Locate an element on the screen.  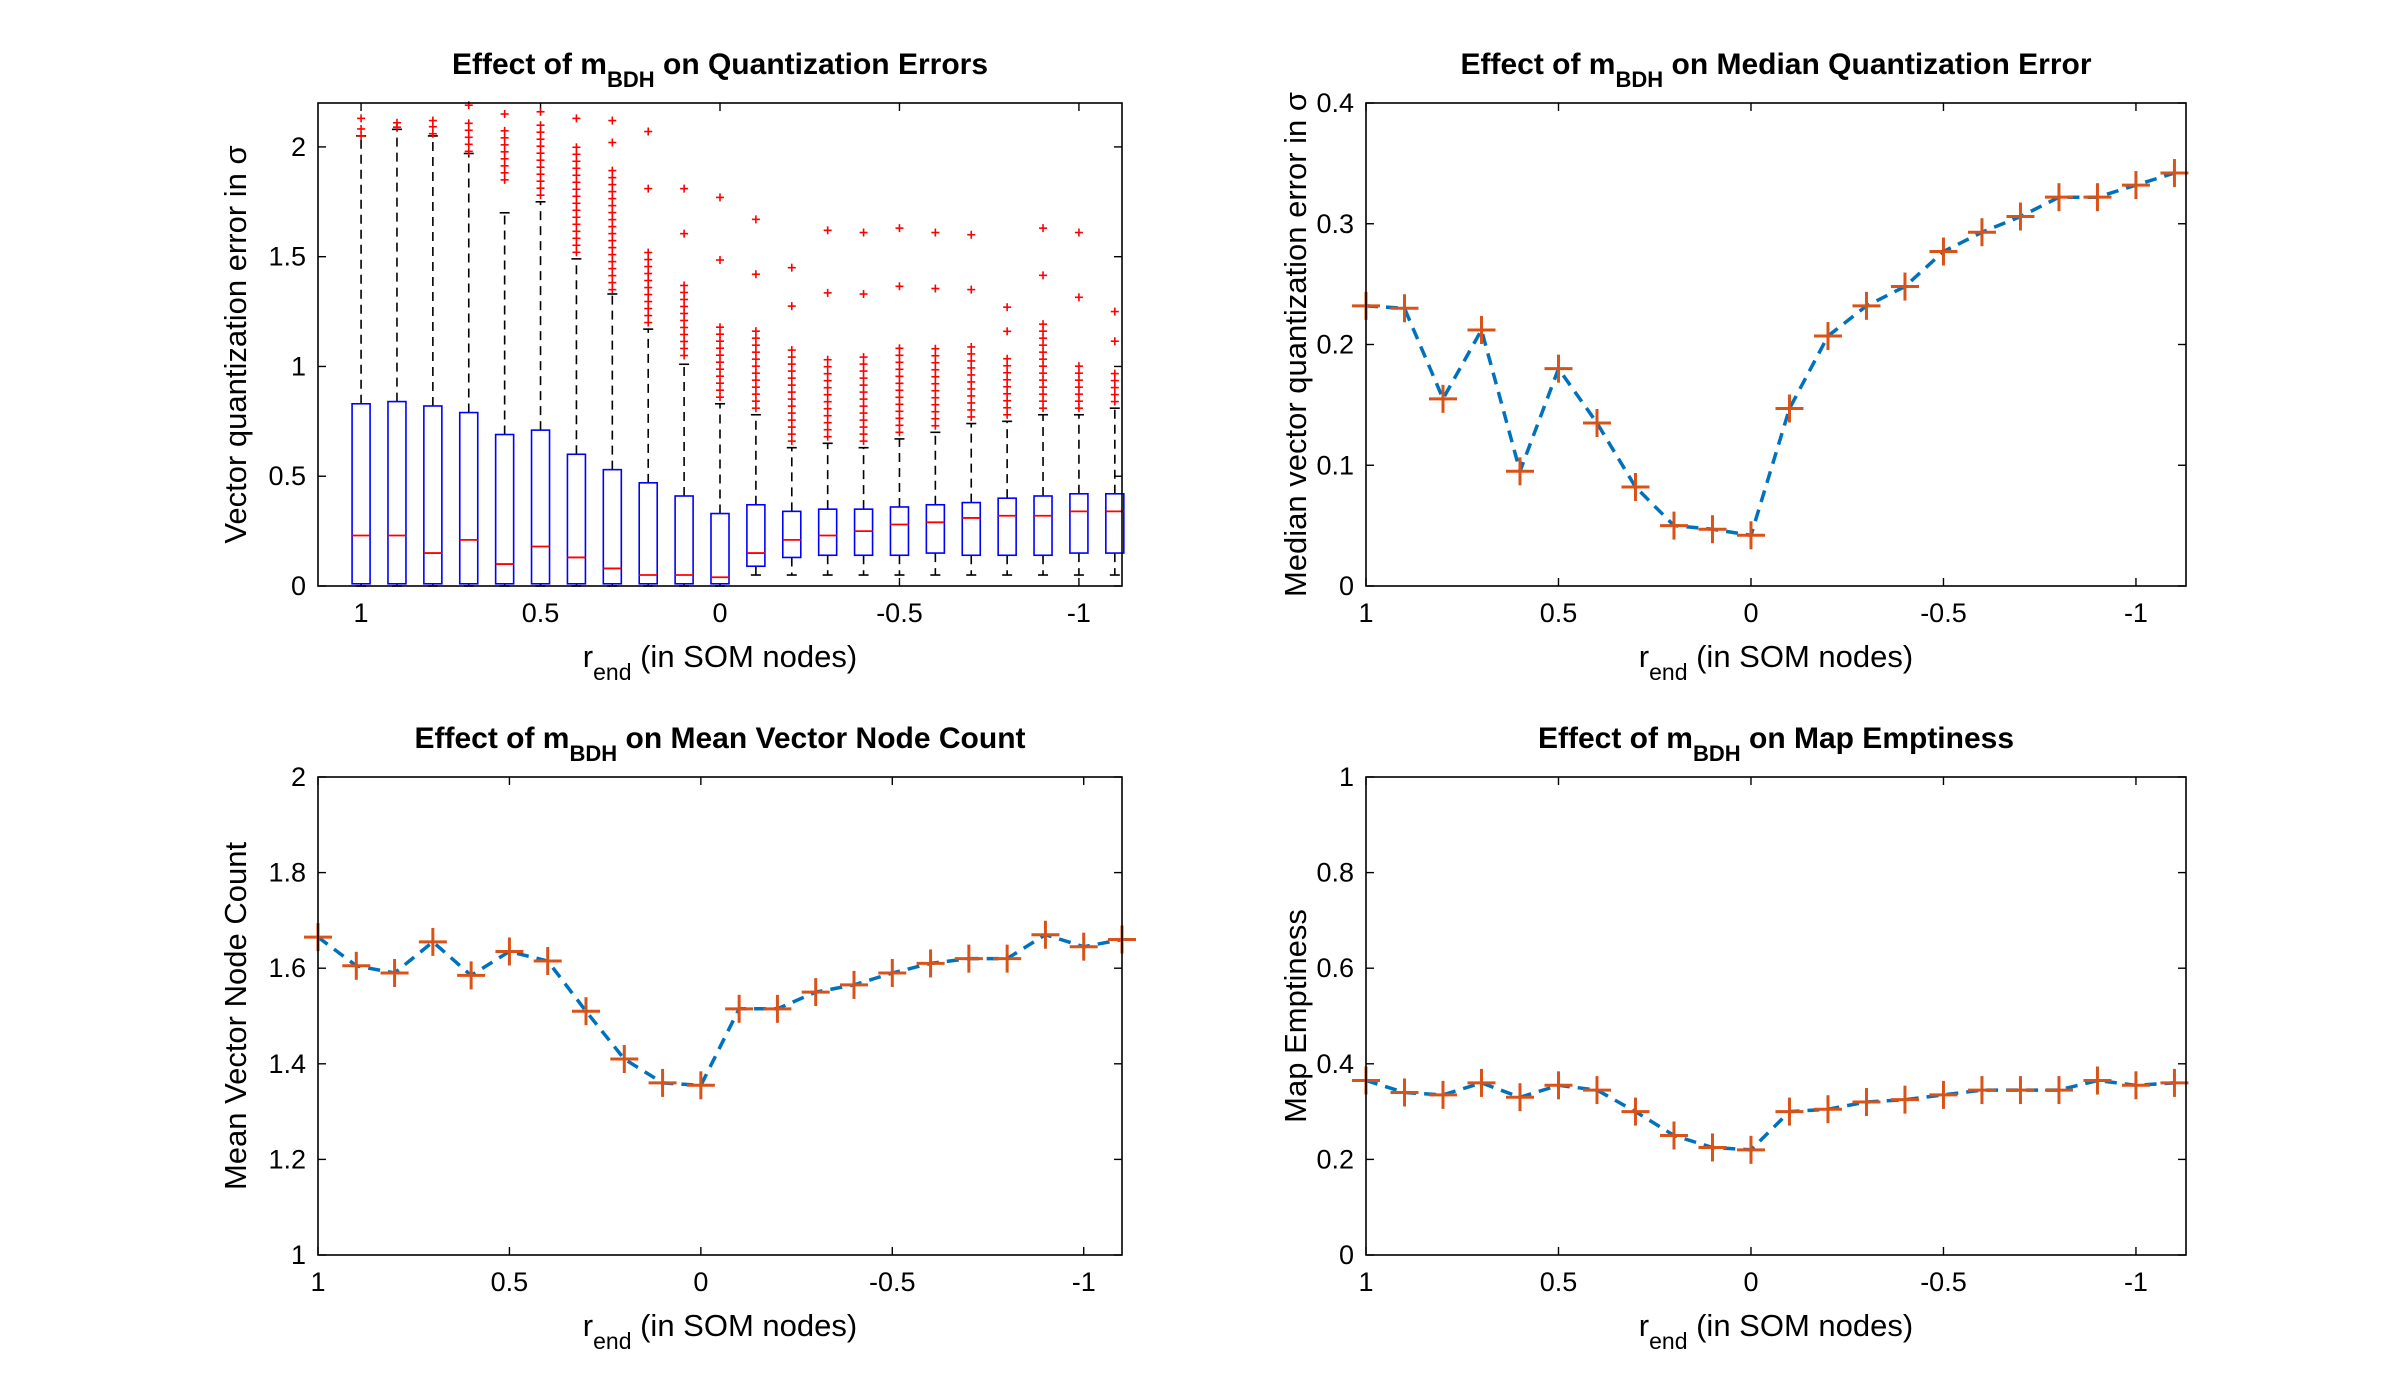
y-axis-label: Mean Vector Node Count is located at coordinates (235, 1016).